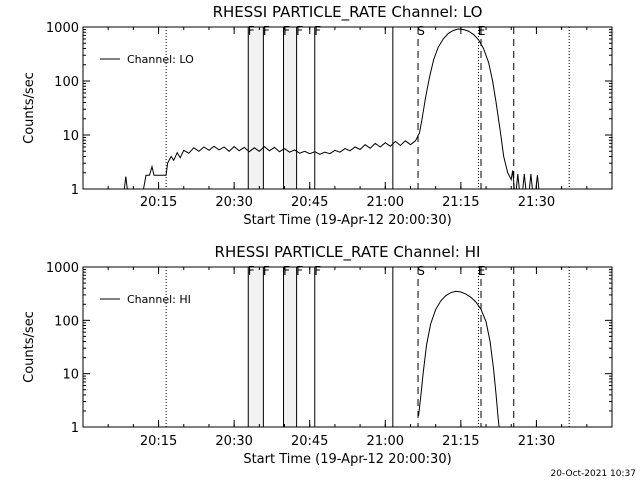 Image resolution: width=640 pixels, height=480 pixels. Describe the element at coordinates (536, 441) in the screenshot. I see `chart-2-x-tick-label: 21:30` at that location.